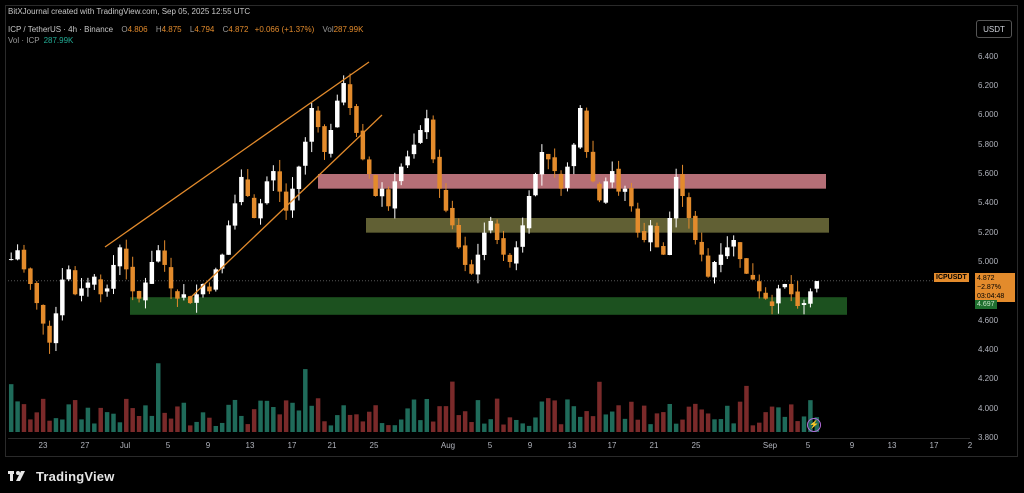  I want to click on footer: TradingView, so click(61, 476).